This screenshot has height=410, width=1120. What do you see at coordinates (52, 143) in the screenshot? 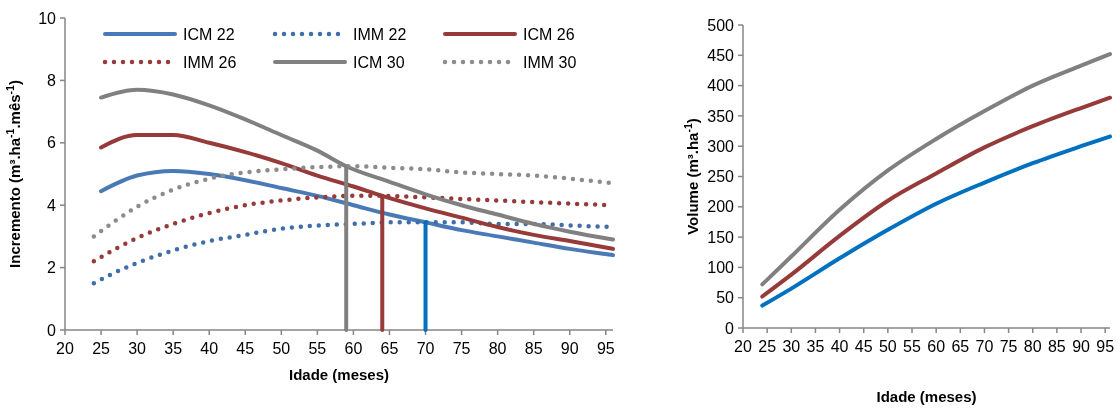
I see `y-tick-label: 6` at bounding box center [52, 143].